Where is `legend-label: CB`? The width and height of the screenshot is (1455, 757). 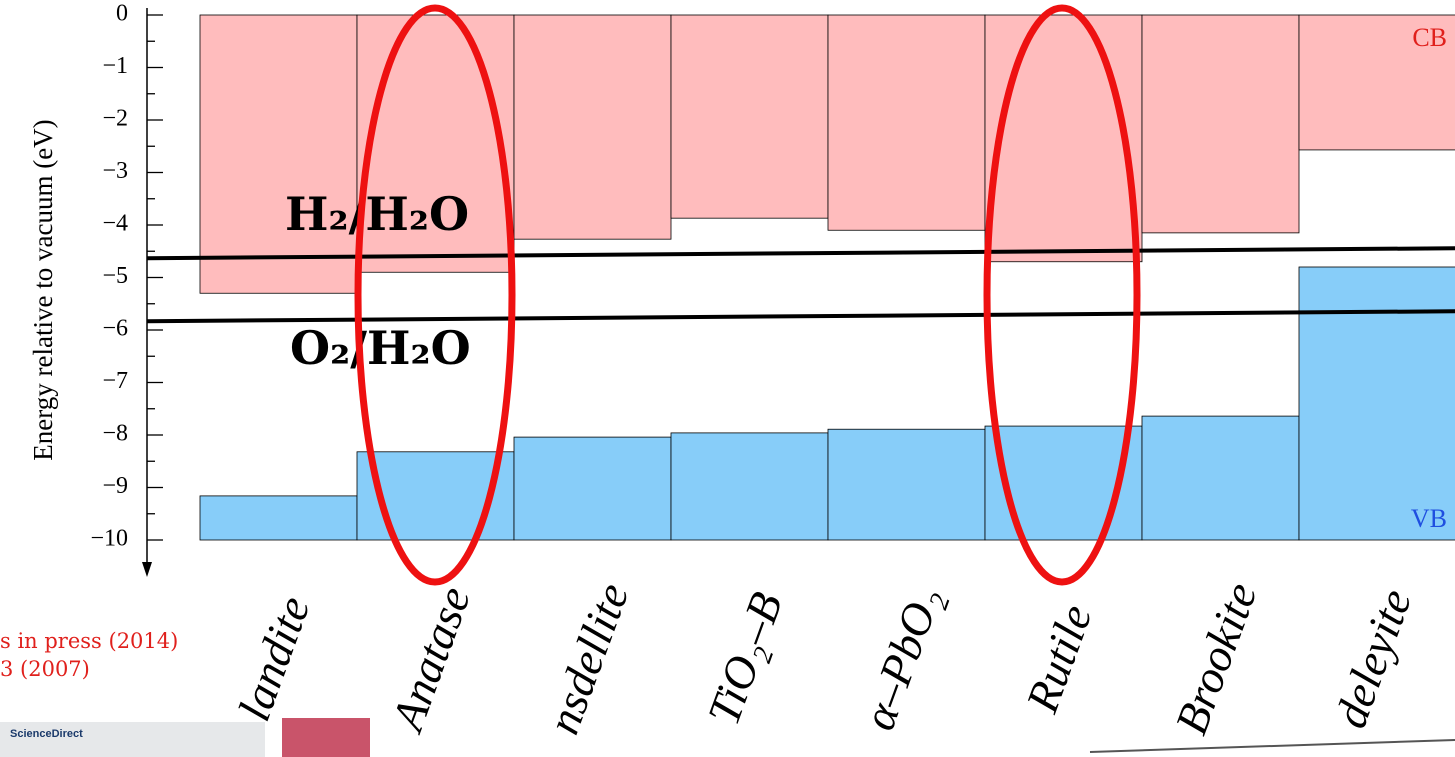
legend-label: CB is located at coordinates (1429, 37).